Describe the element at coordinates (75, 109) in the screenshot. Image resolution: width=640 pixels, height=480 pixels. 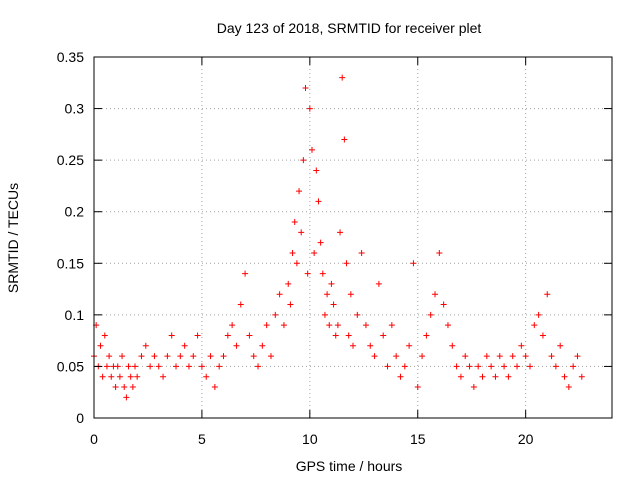
I see `y-tick-label: 0.3` at that location.